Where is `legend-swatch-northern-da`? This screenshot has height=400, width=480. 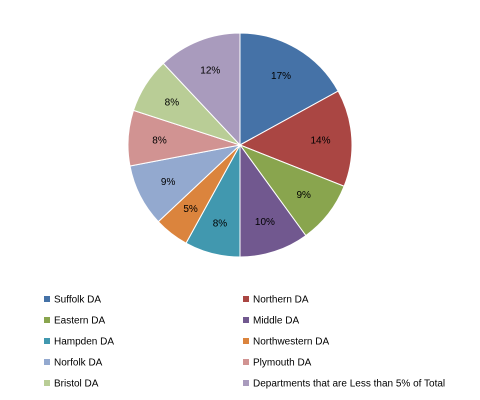
legend-swatch-northern-da is located at coordinates (246, 299).